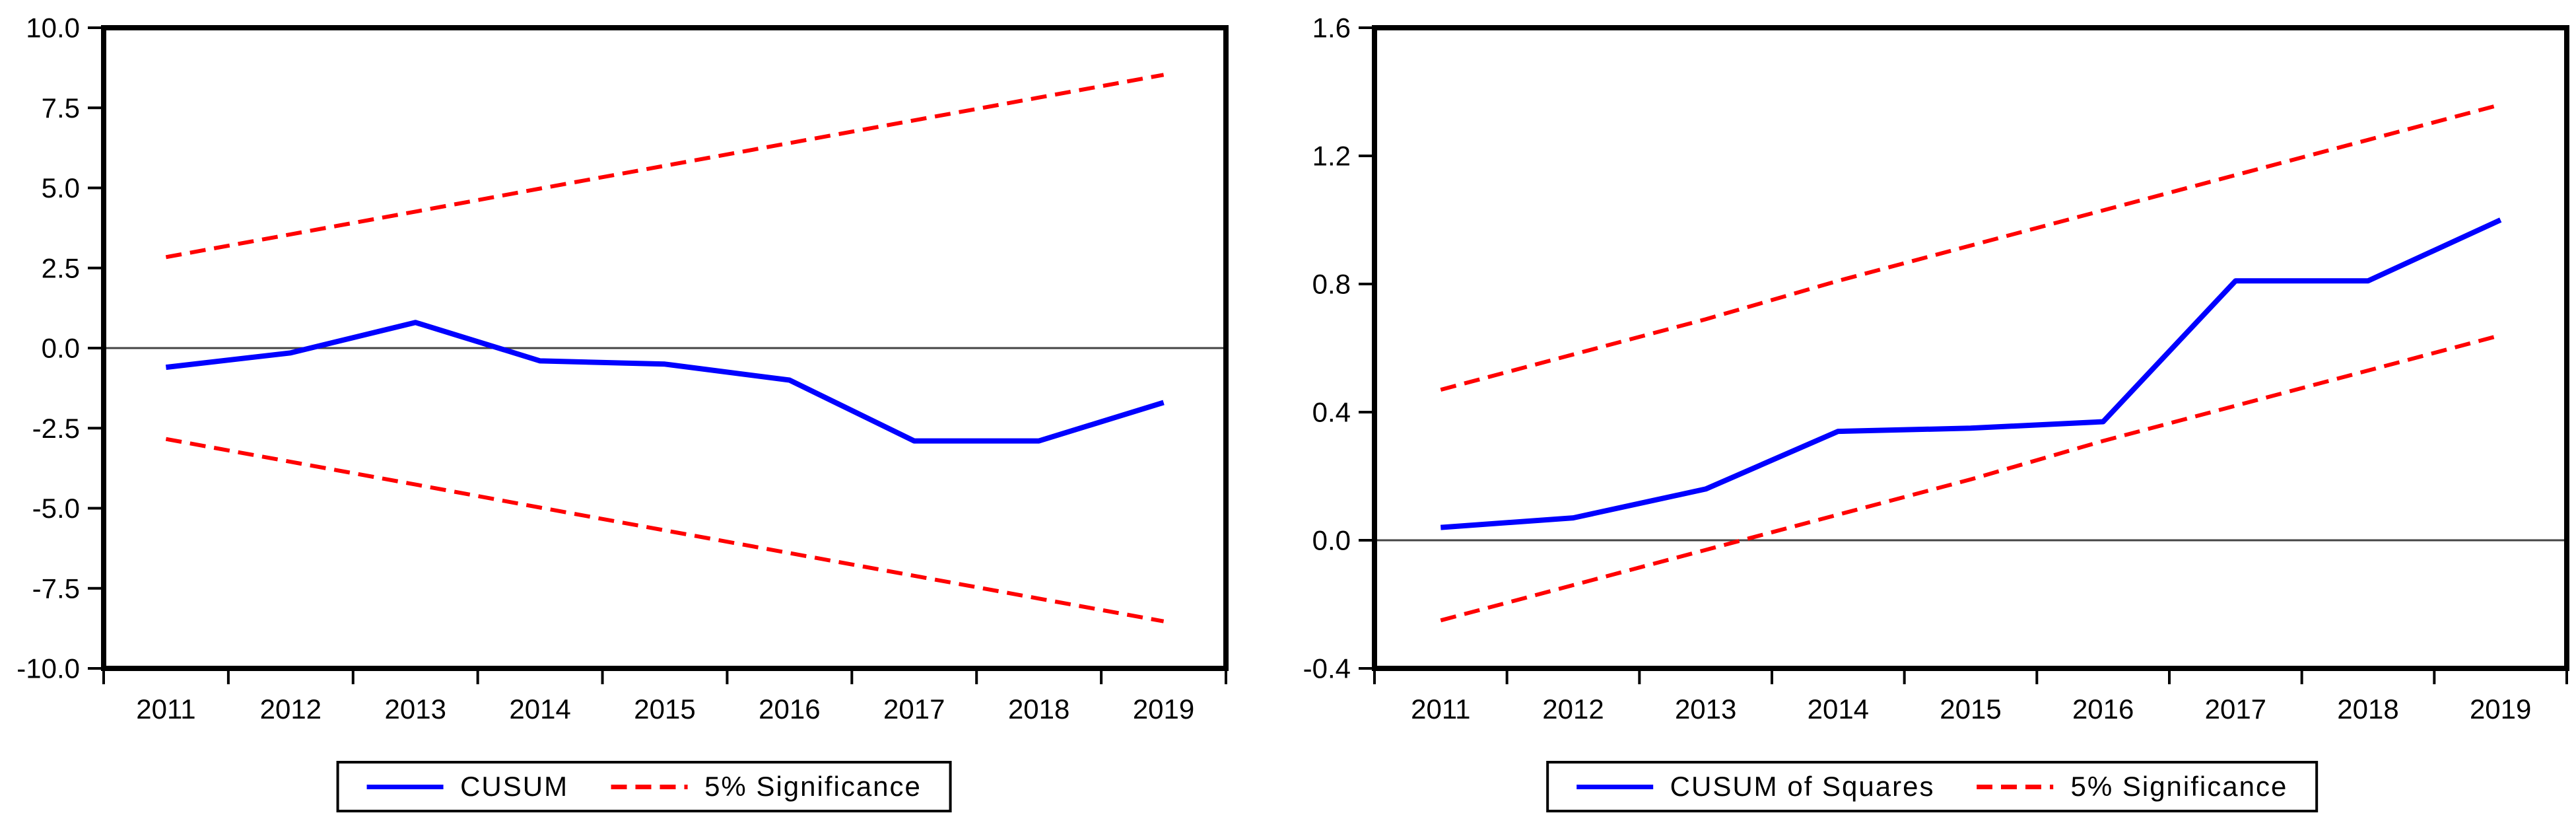 The height and width of the screenshot is (817, 2576). I want to click on y-tick-label: 1.2, so click(1331, 156).